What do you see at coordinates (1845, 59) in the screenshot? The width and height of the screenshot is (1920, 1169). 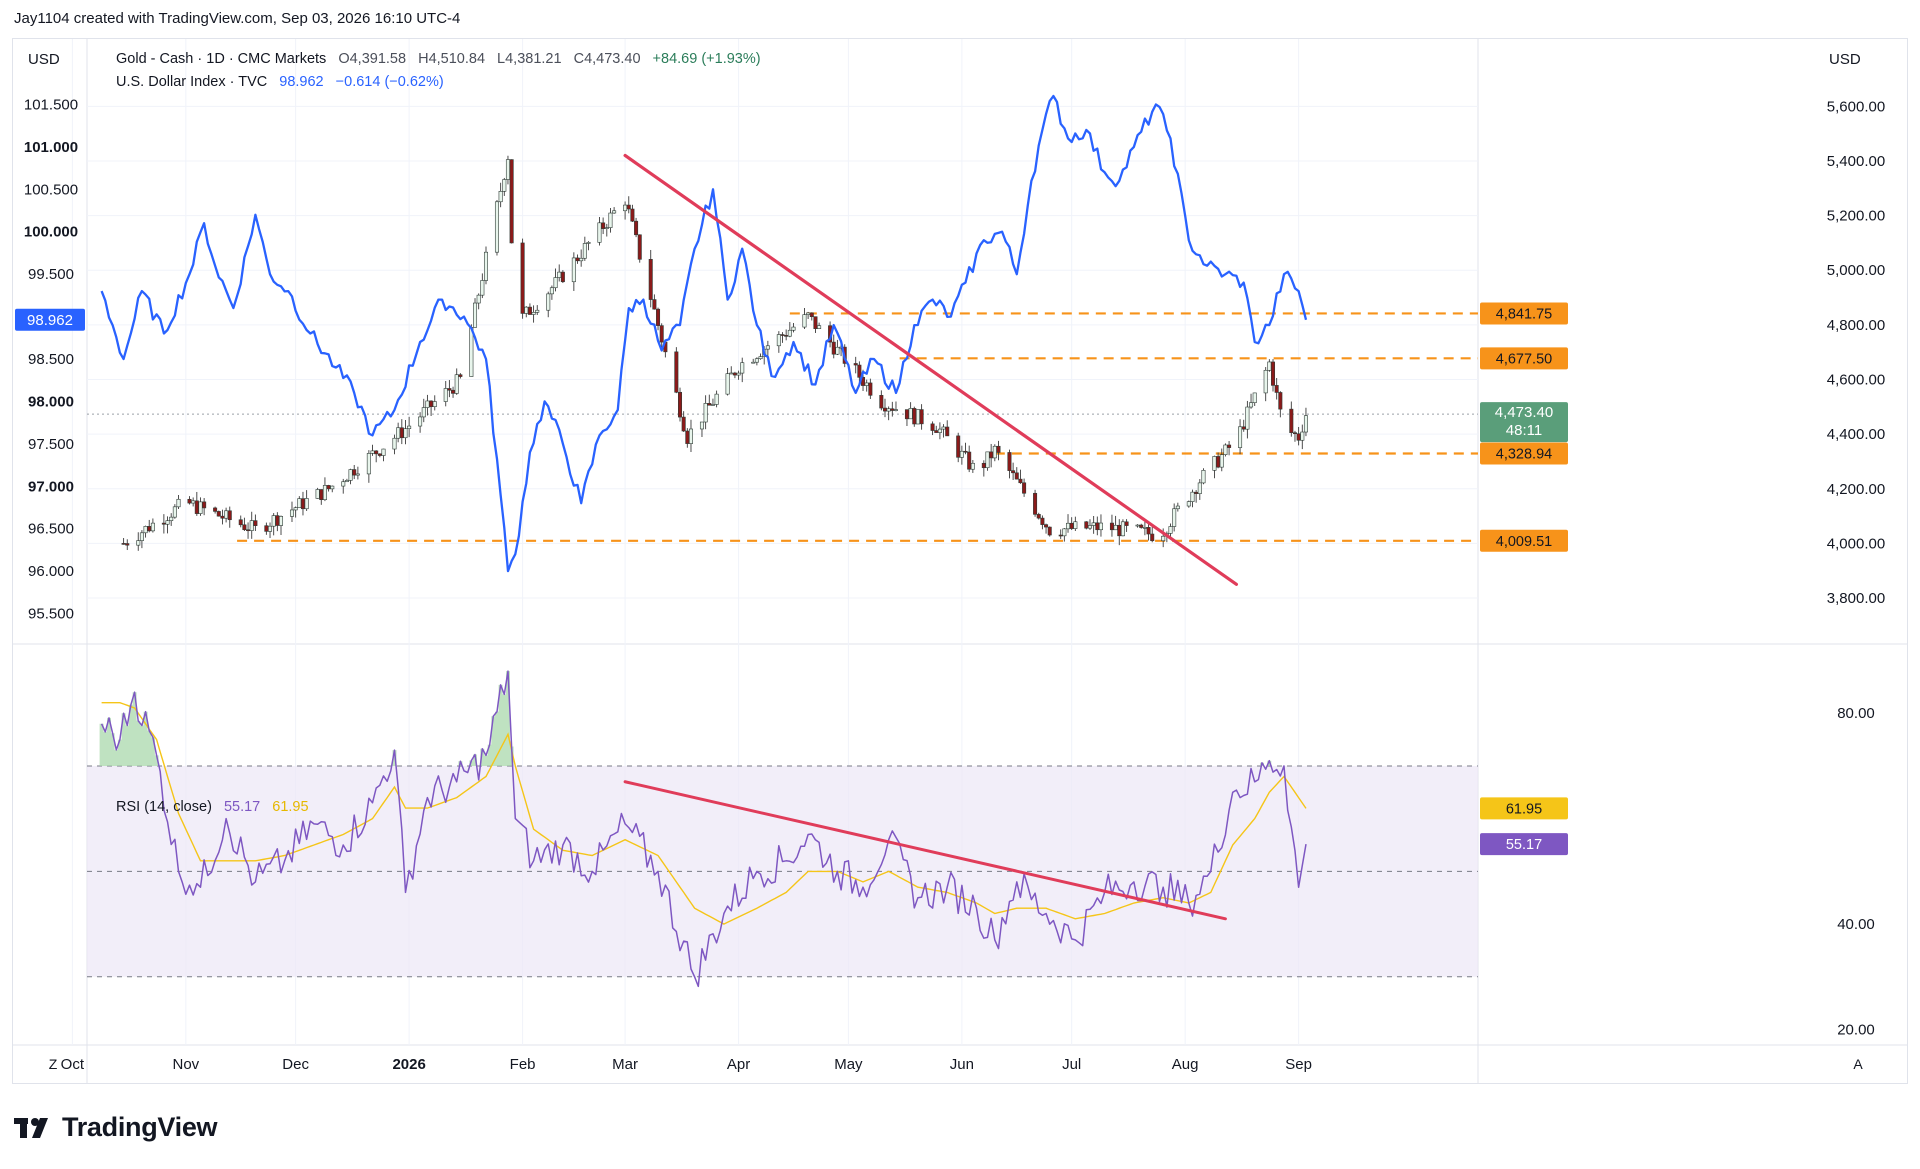 I see `right-currency-label: USD` at bounding box center [1845, 59].